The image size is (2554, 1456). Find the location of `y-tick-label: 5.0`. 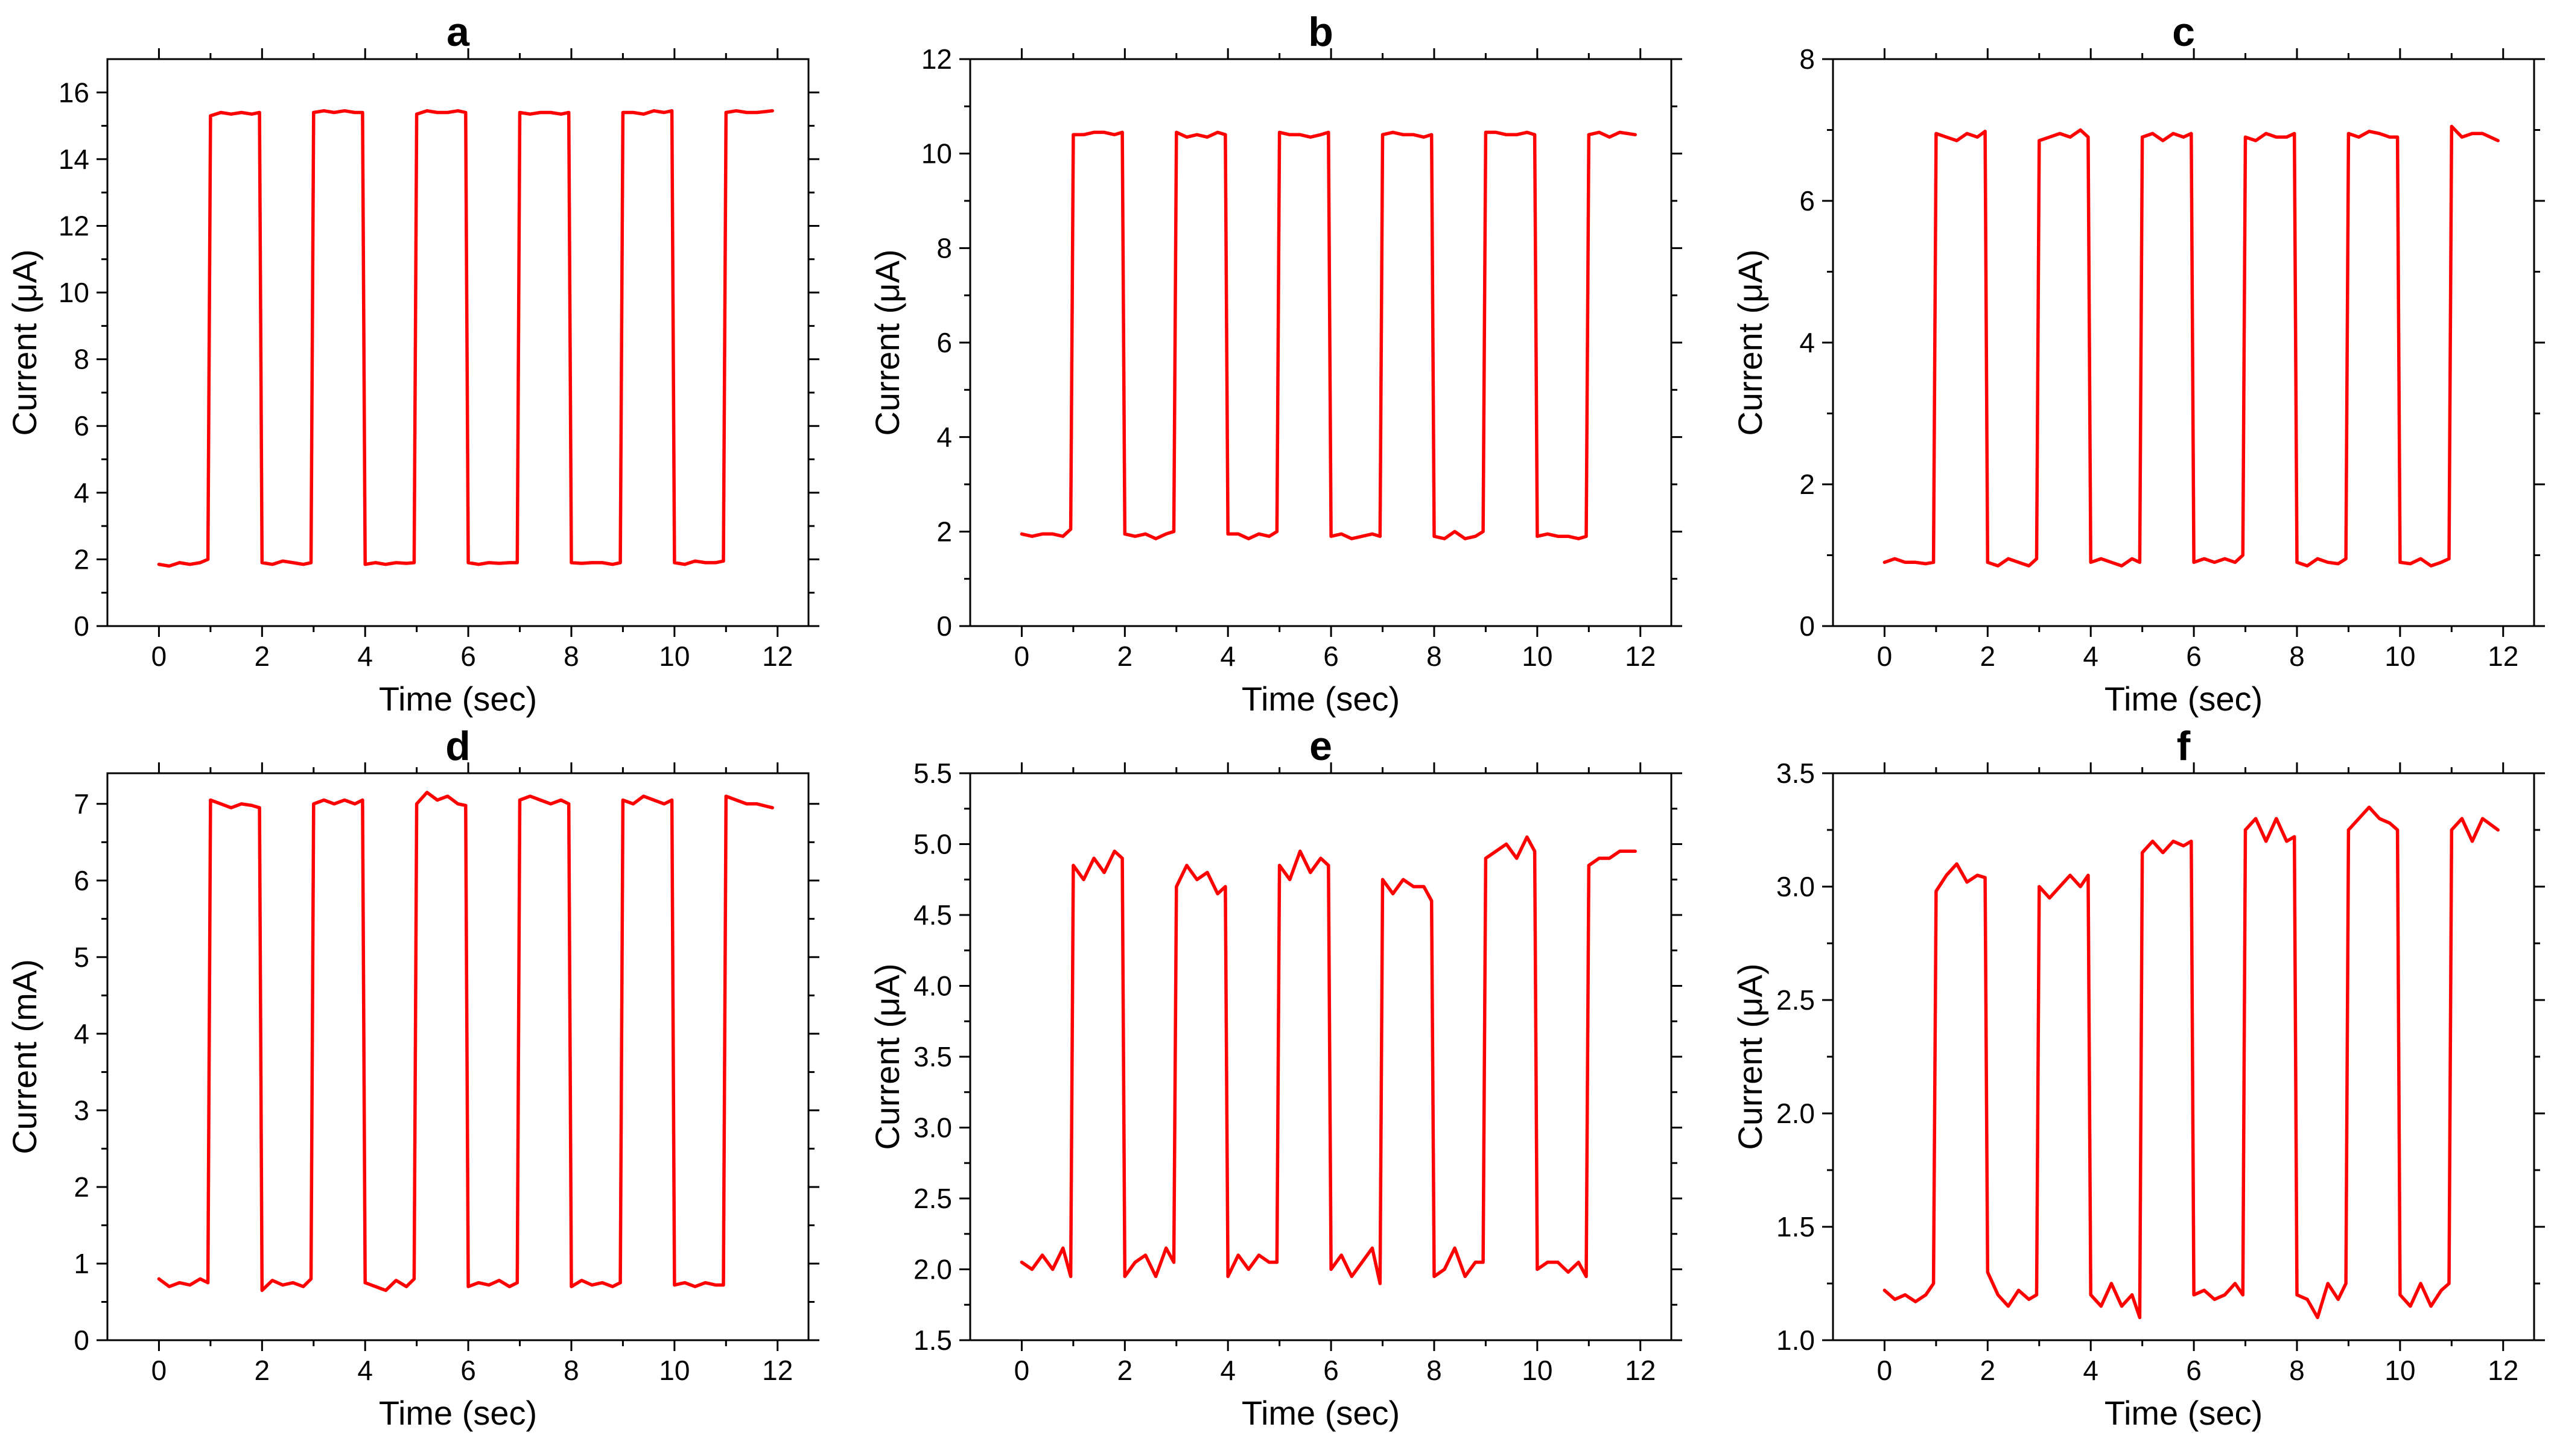

y-tick-label: 5.0 is located at coordinates (933, 844).